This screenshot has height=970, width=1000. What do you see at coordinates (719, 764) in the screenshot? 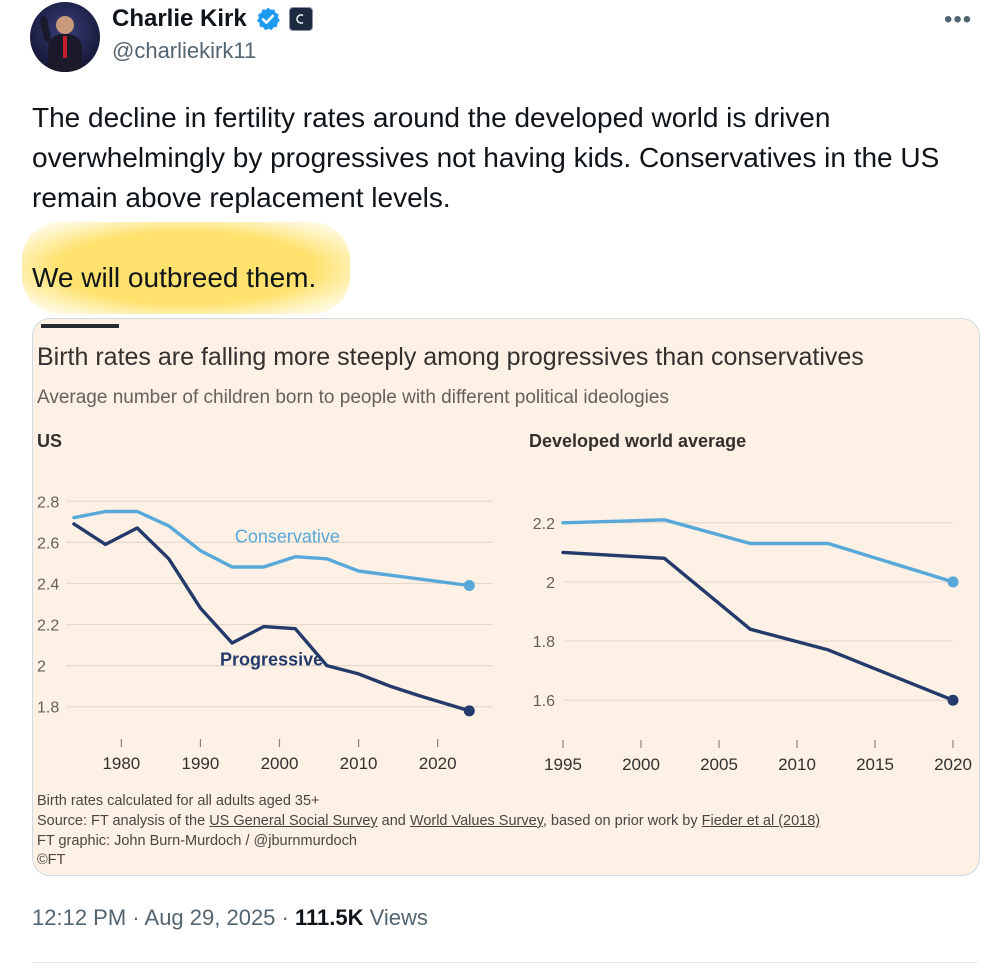
I see `x-tick-label: 2005` at bounding box center [719, 764].